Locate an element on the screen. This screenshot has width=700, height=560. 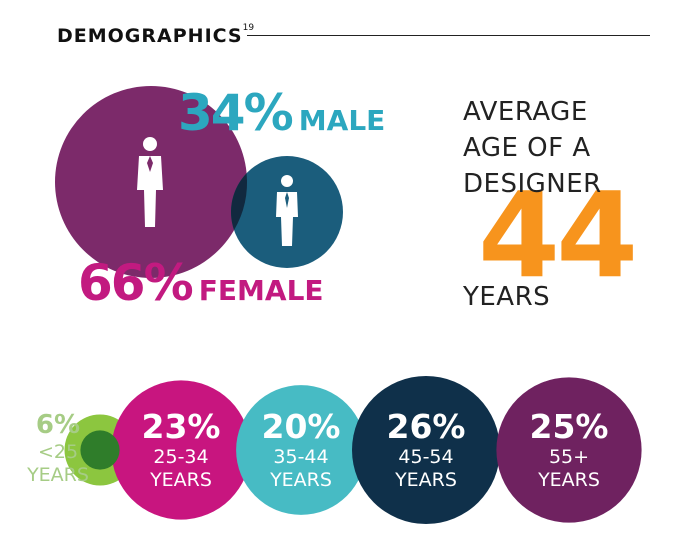
header-rule is located at coordinates (448, 35).